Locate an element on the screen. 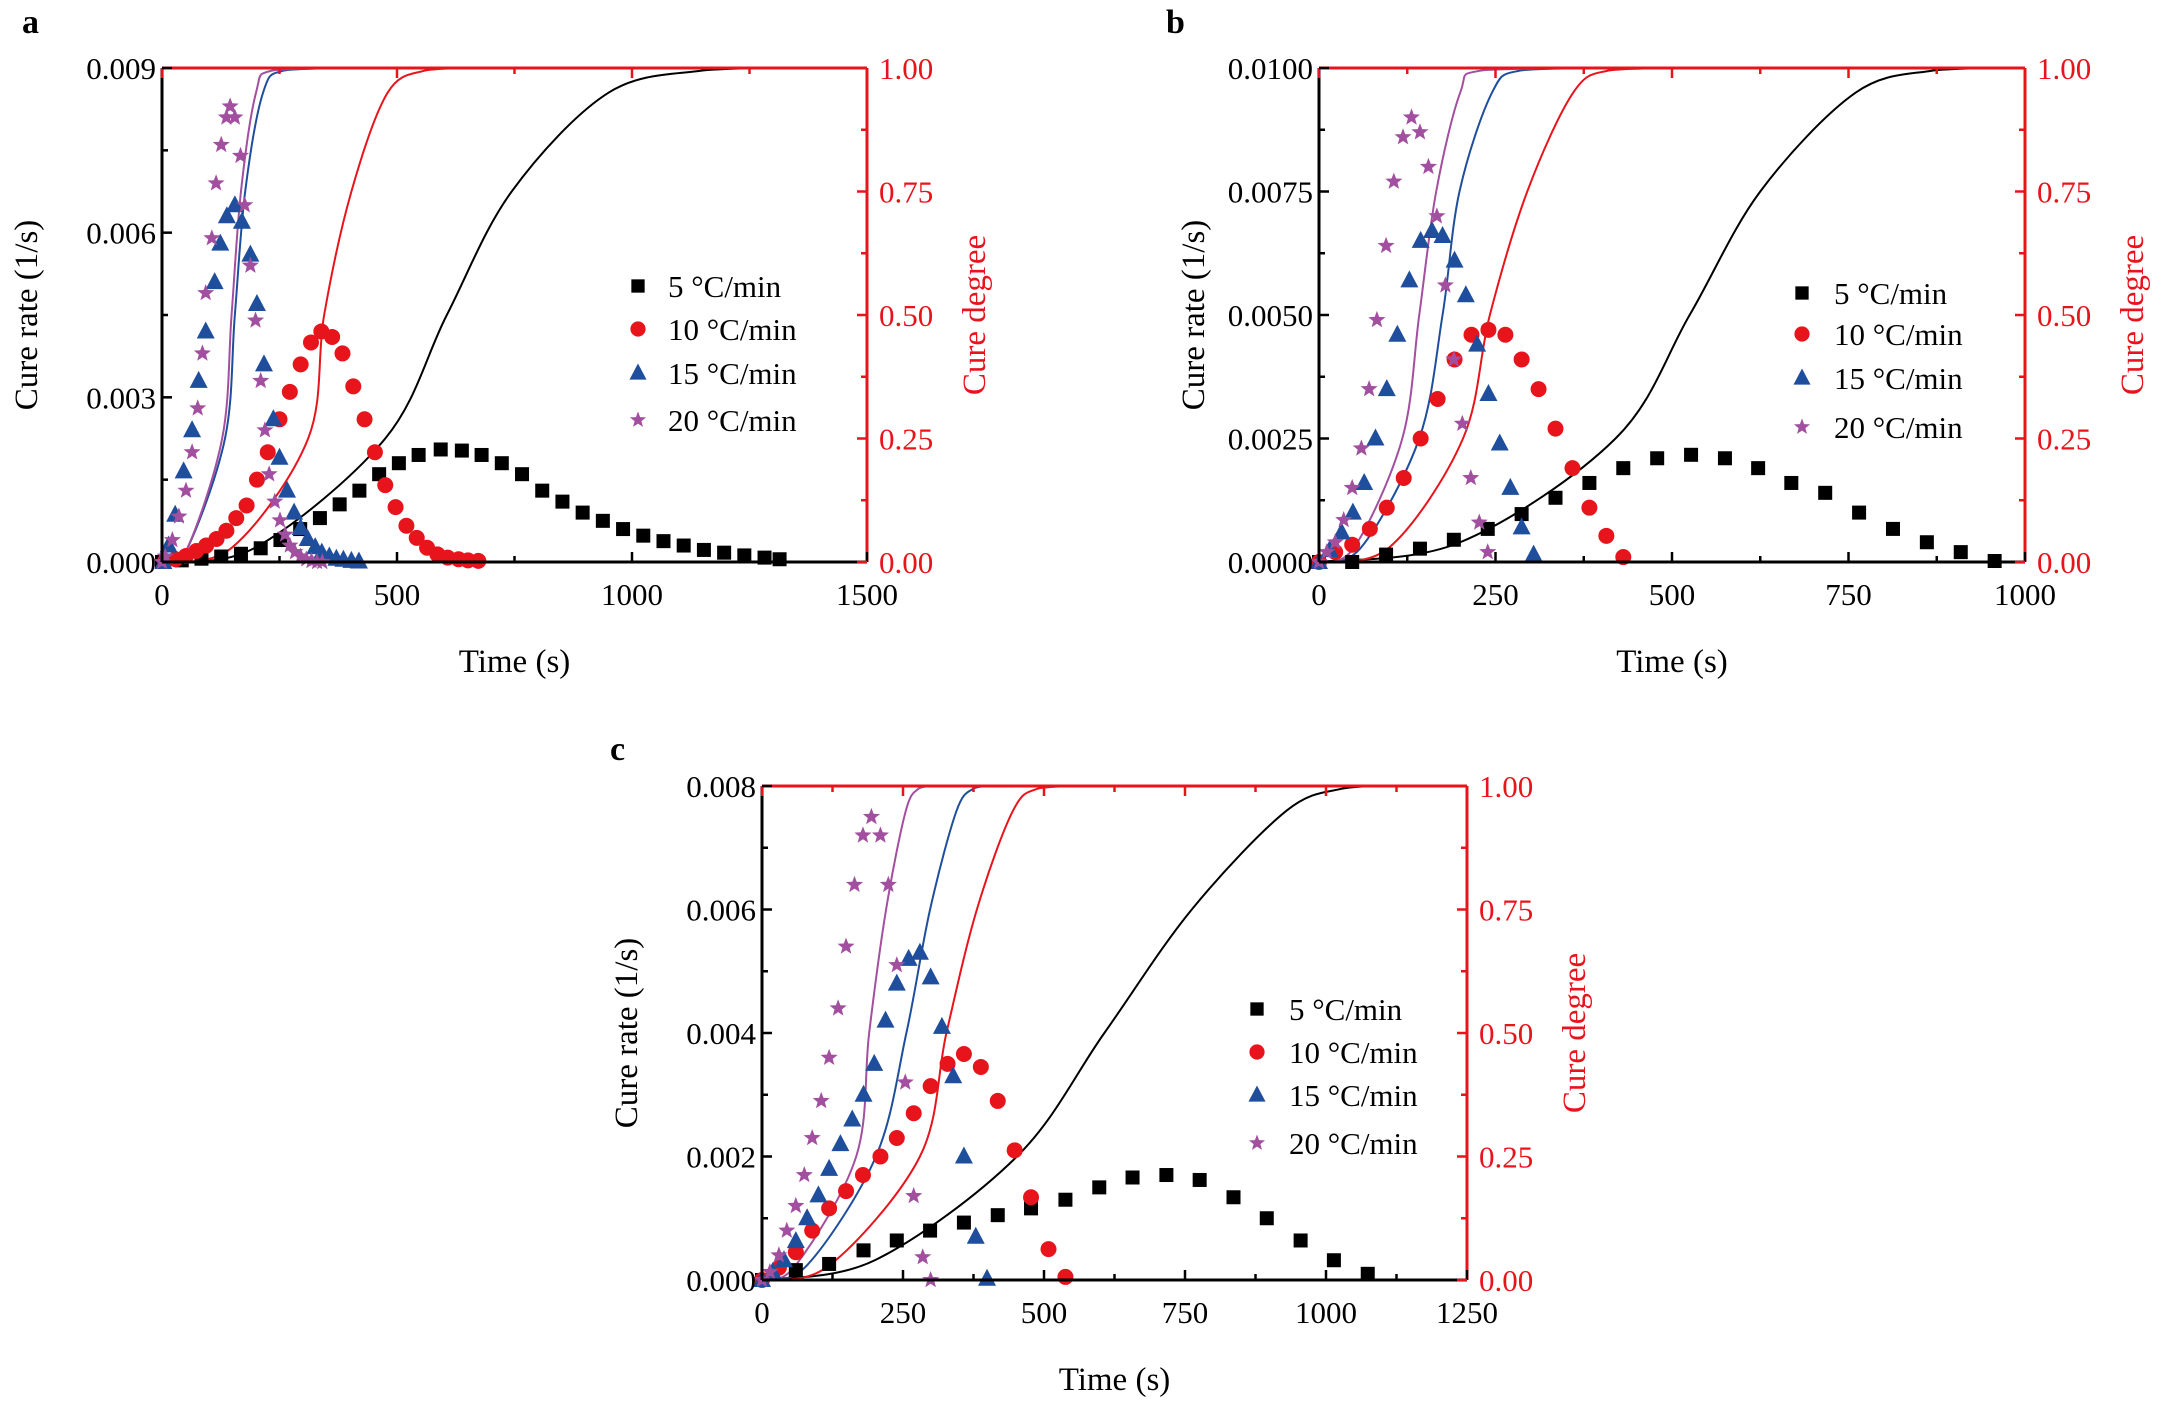 This screenshot has height=1407, width=2165. series-circle is located at coordinates (322, 446).